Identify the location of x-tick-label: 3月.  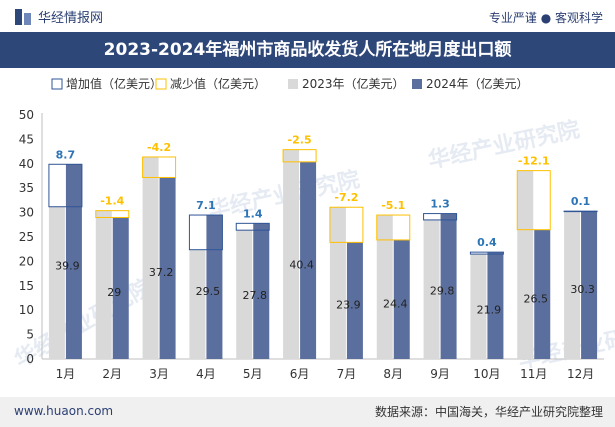
(159, 374).